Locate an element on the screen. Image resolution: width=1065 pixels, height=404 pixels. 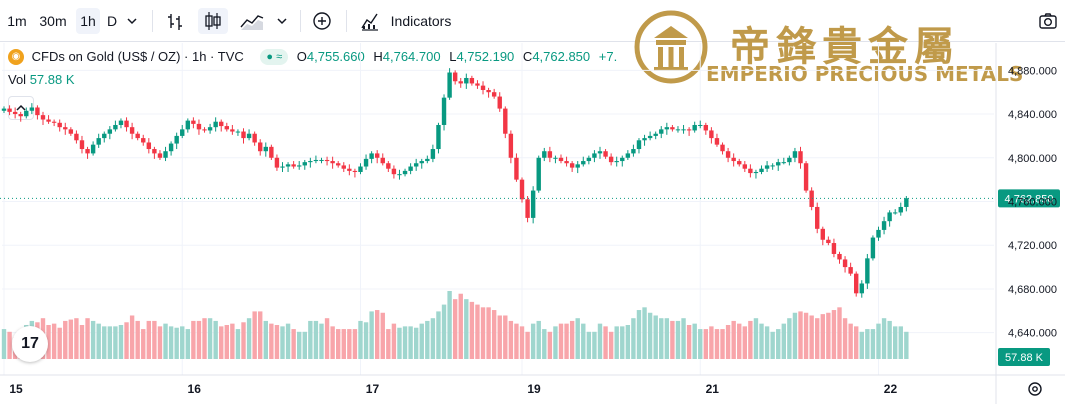
close-value: 4,762.850 is located at coordinates (561, 57).